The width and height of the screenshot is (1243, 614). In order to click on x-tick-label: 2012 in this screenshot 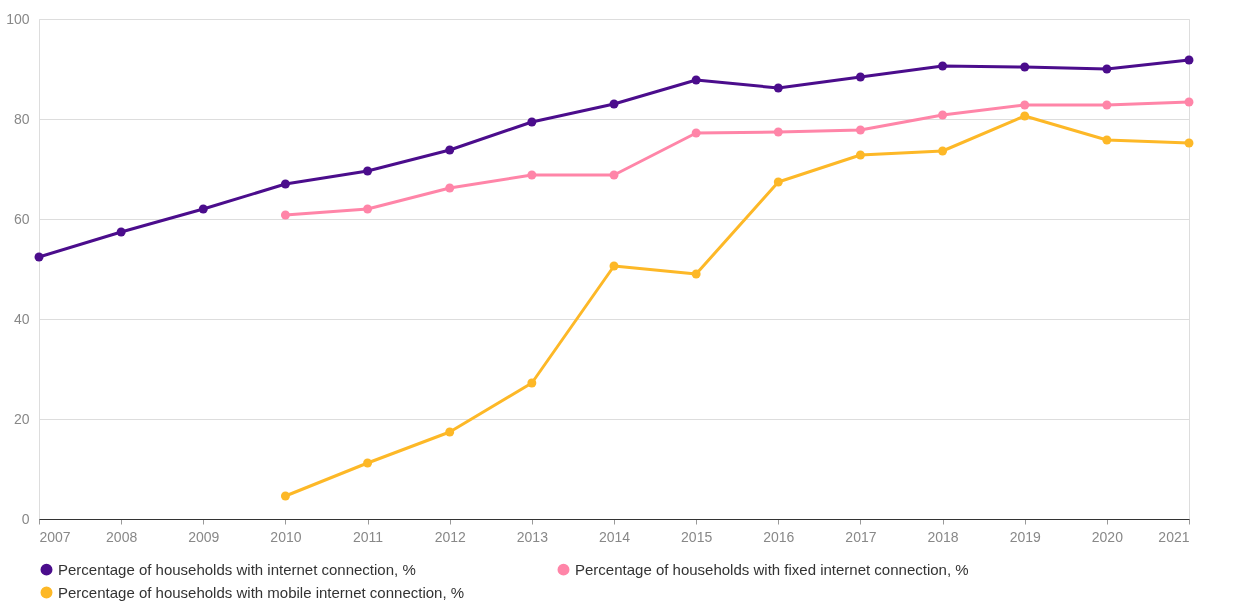, I will do `click(450, 536)`.